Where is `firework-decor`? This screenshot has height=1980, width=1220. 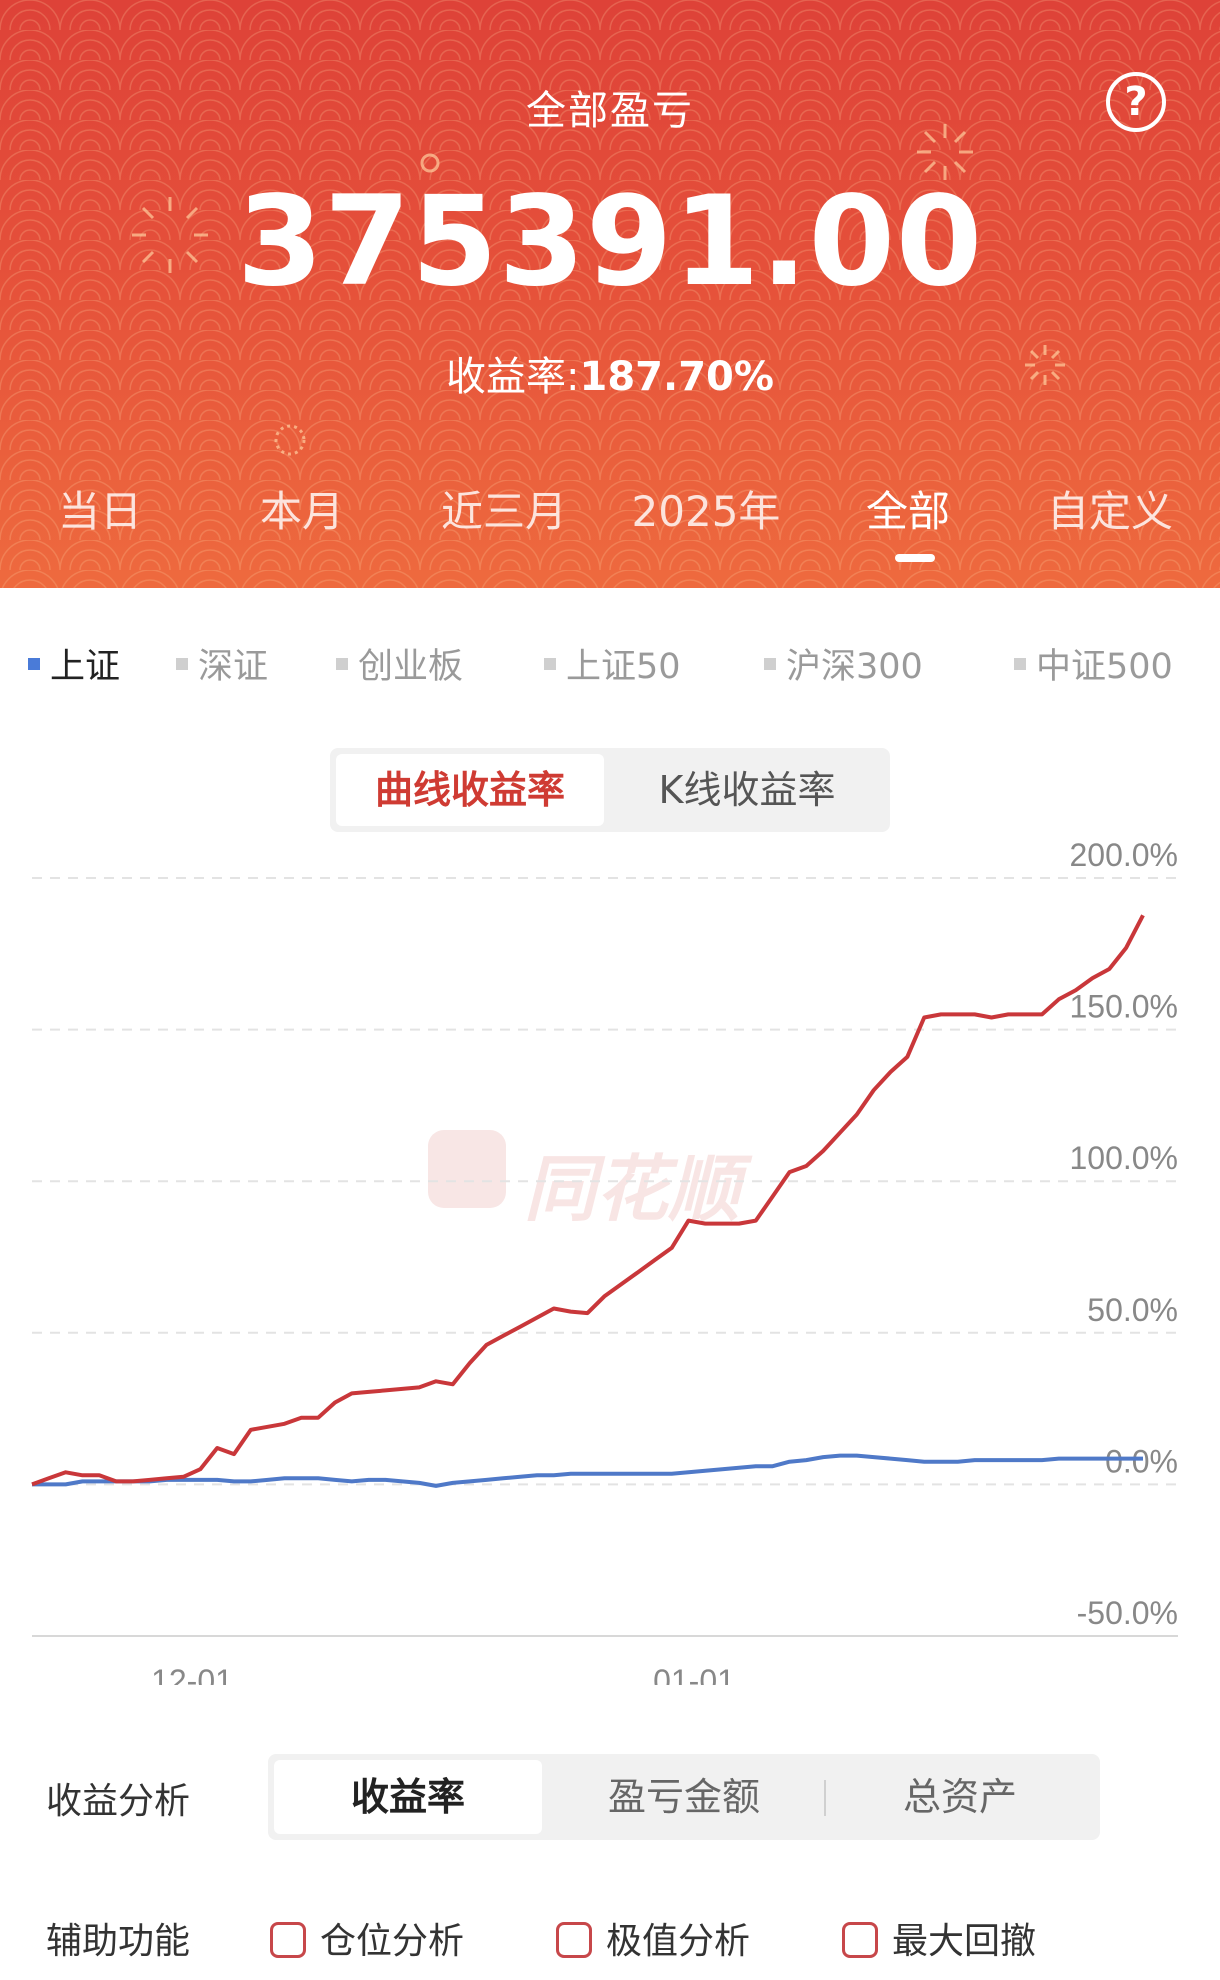
firework-decor is located at coordinates (598, 290).